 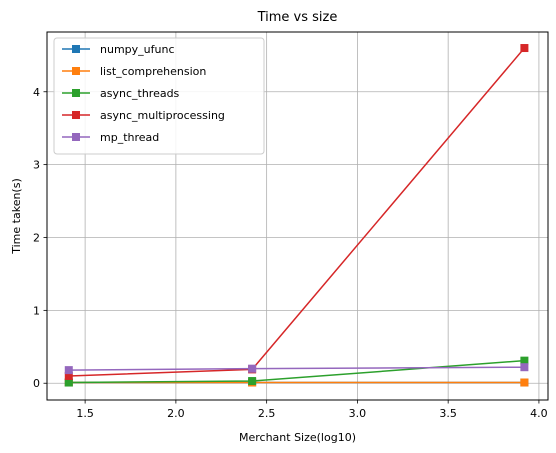 I want to click on legend-label-mp_thread: mp_thread, so click(x=129, y=137).